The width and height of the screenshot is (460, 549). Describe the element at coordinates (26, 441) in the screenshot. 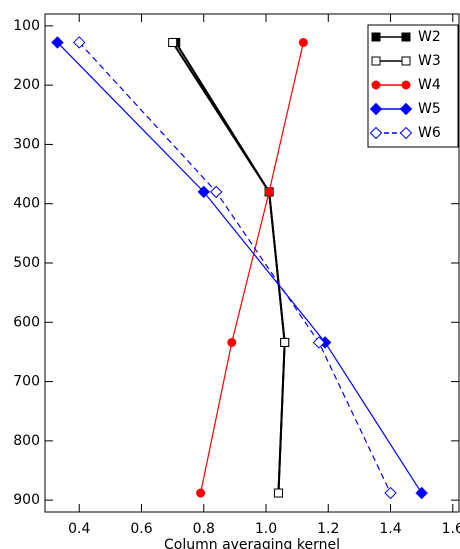

I see `y-tick-label: 800` at that location.